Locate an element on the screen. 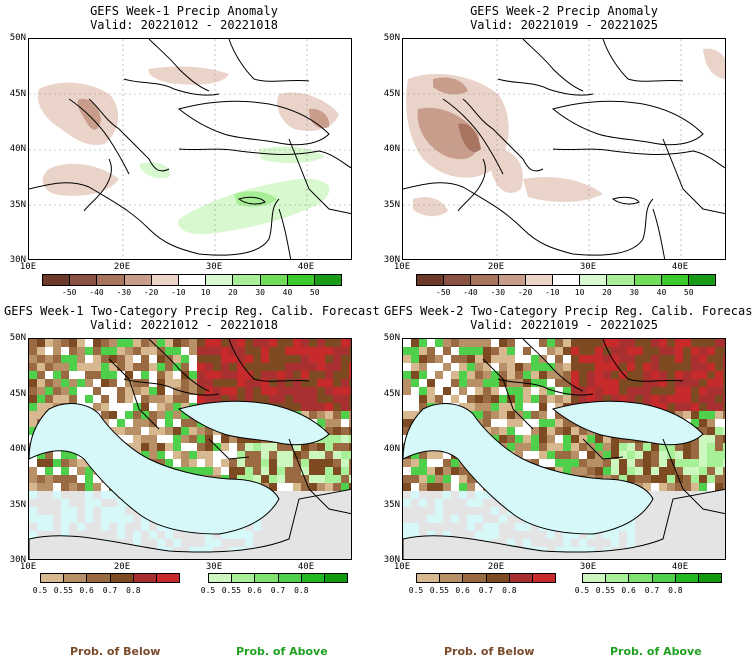 The height and width of the screenshot is (662, 752). week1-probability-map is located at coordinates (190, 449).